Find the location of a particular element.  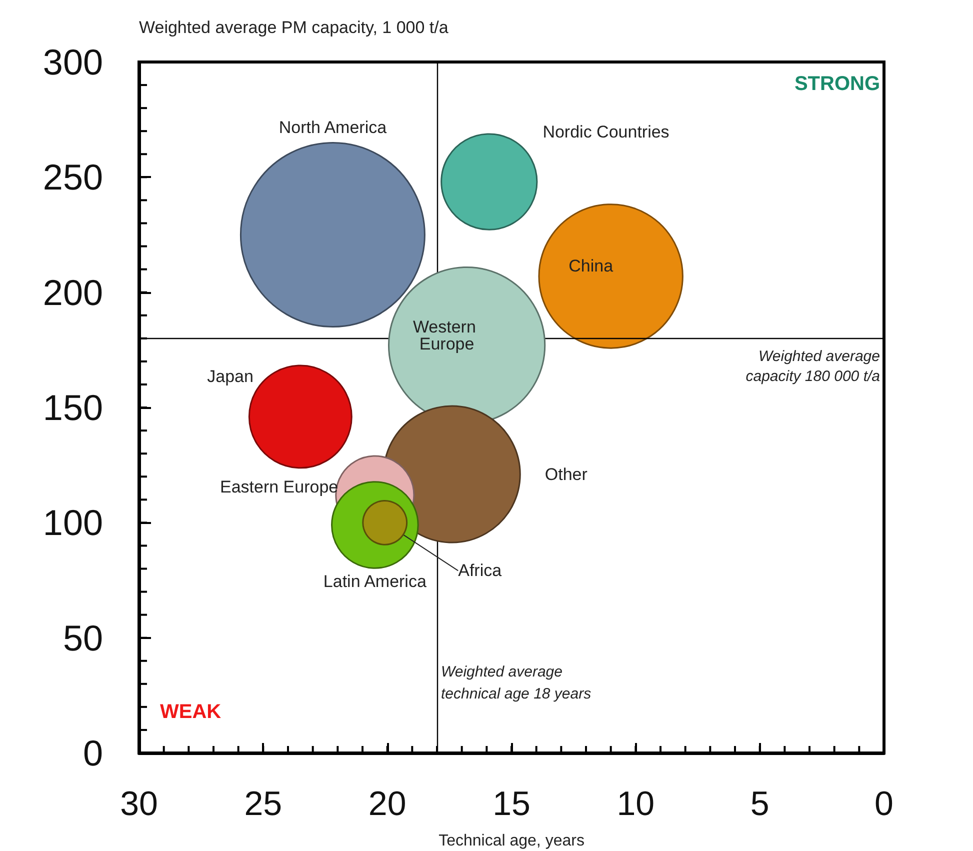

series-label: Other is located at coordinates (566, 474).